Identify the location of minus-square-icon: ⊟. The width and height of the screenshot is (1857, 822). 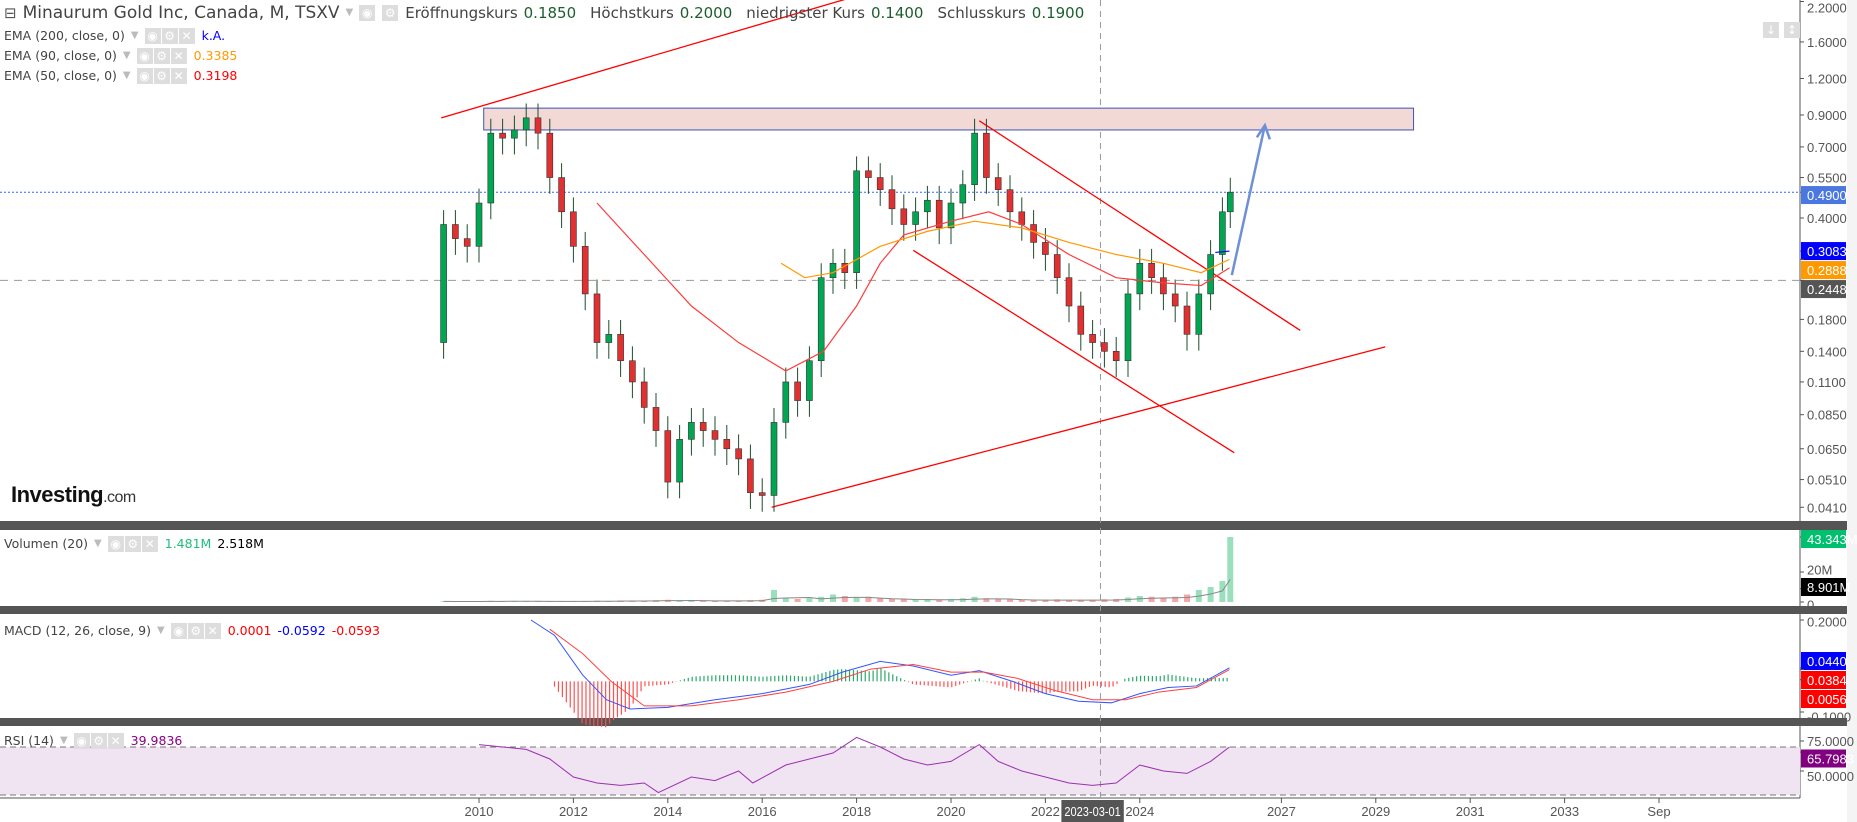
(10, 13).